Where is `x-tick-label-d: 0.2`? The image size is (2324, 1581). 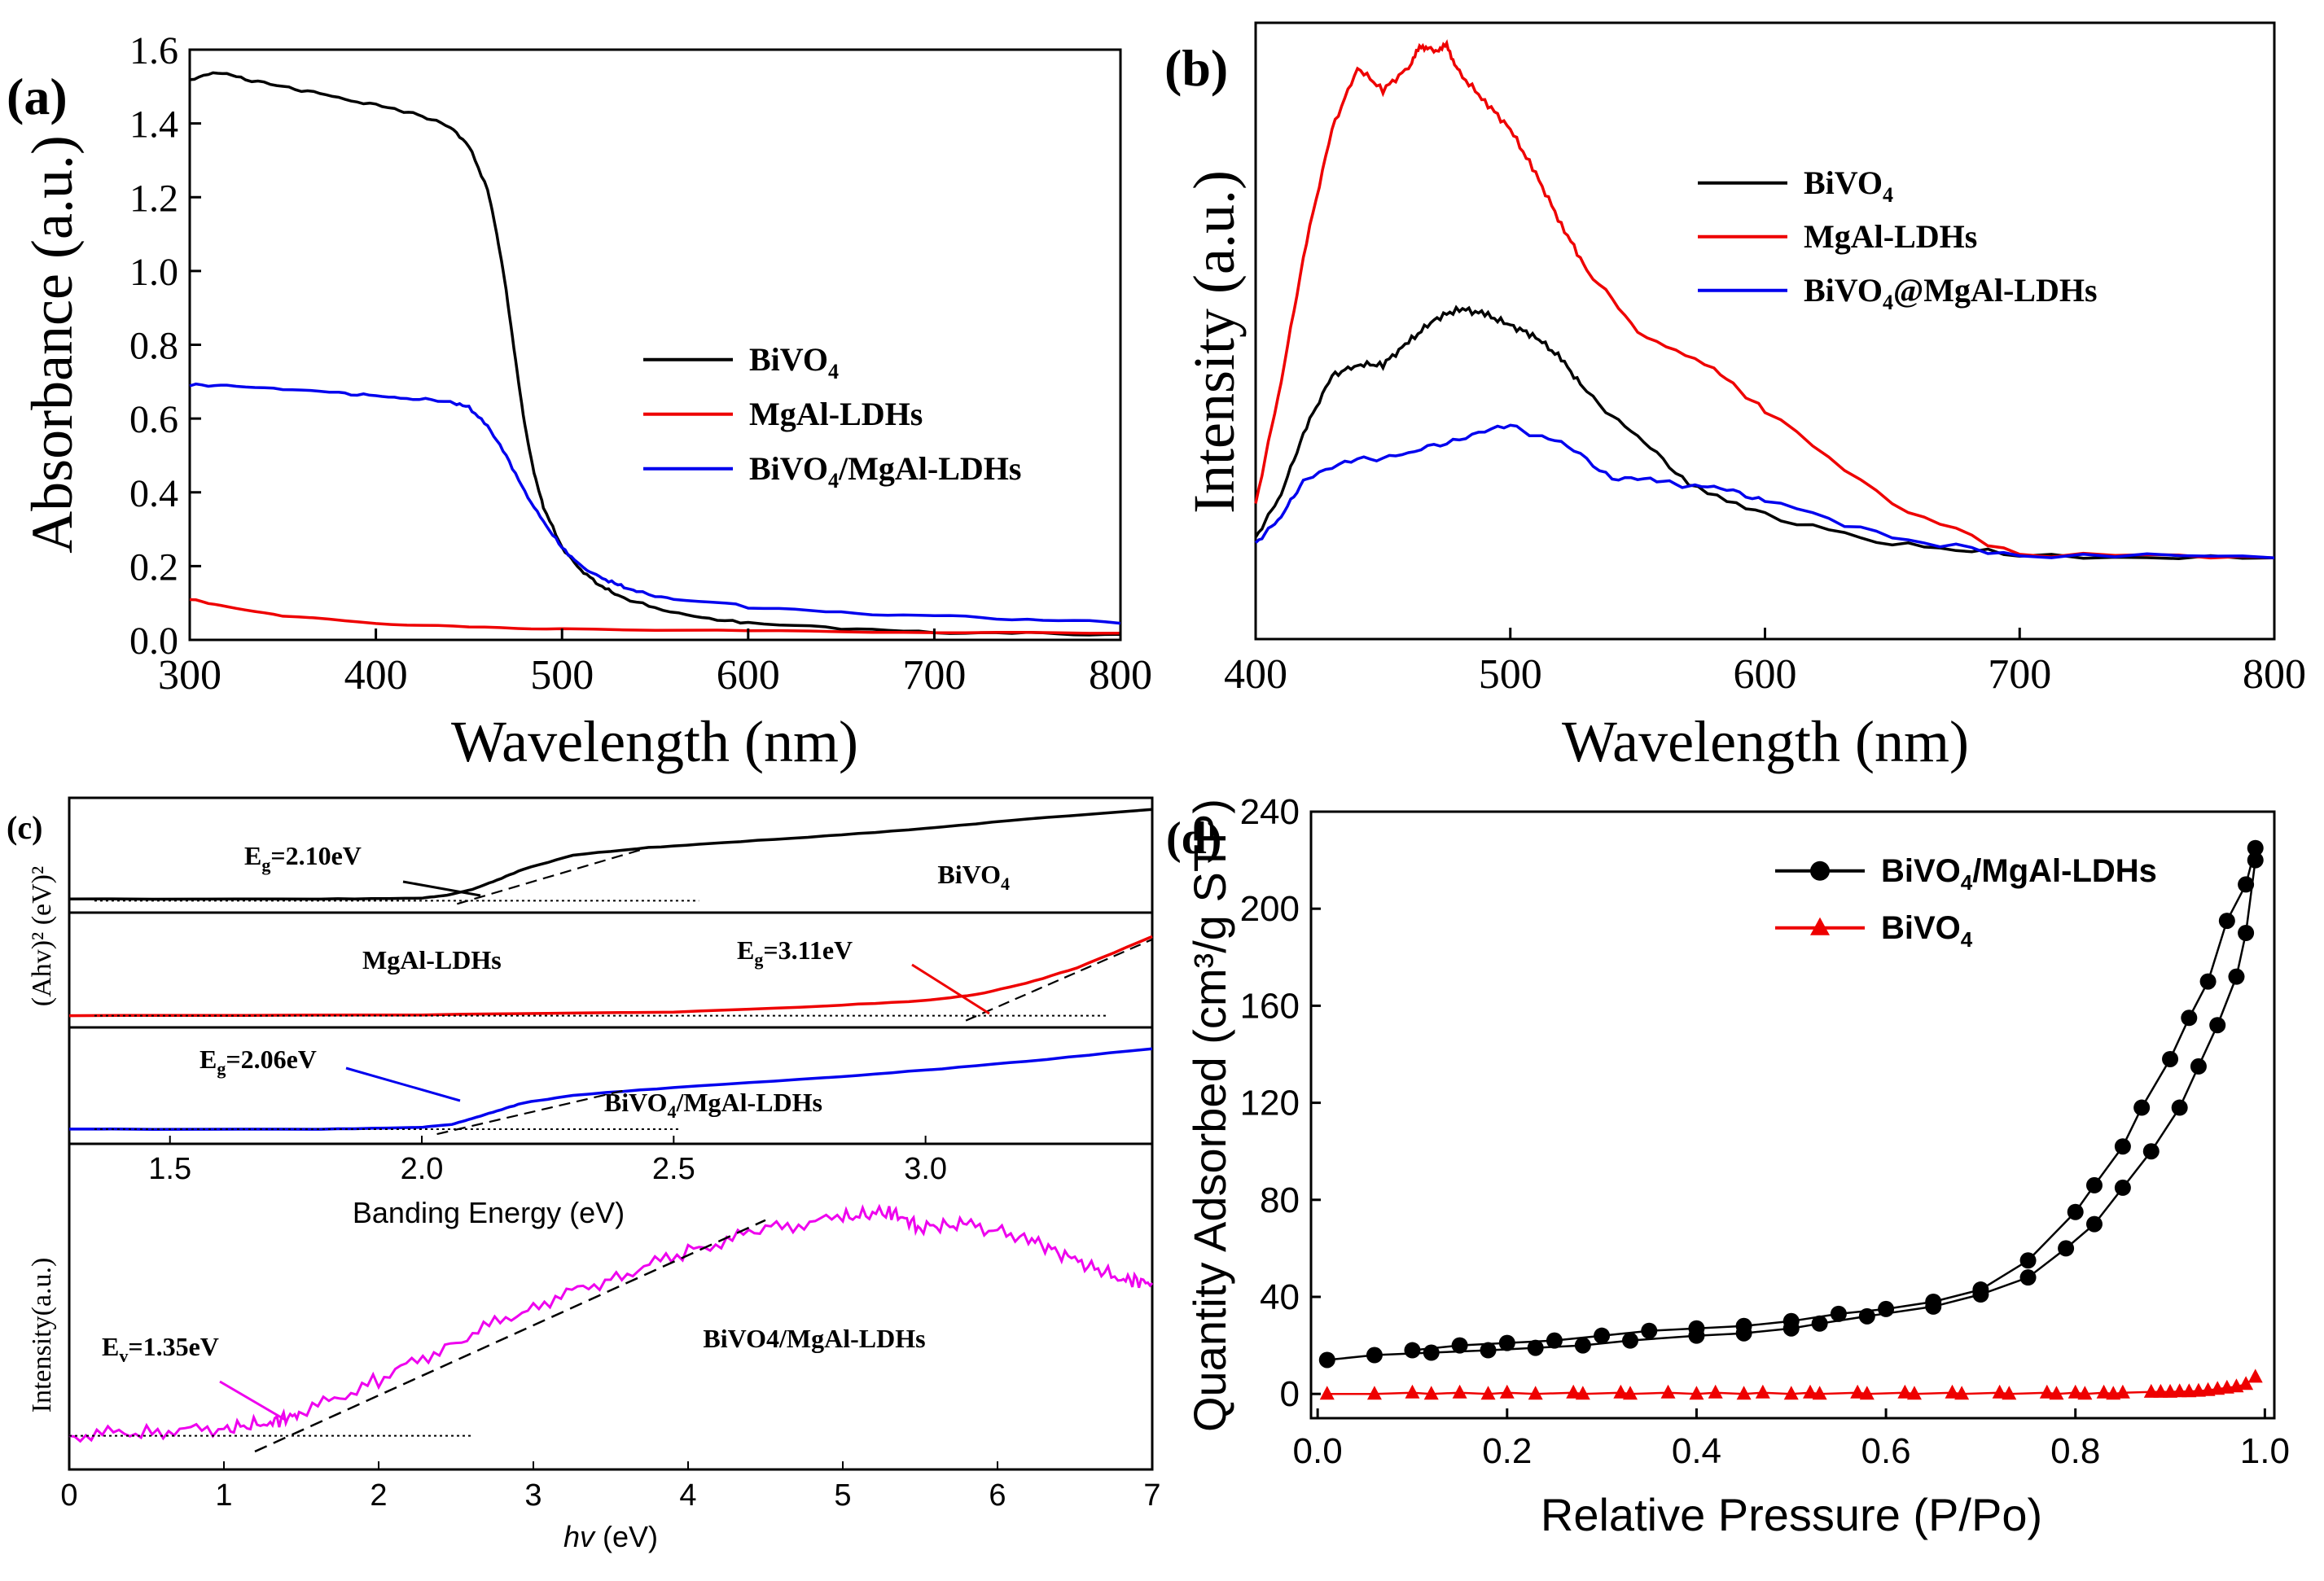
x-tick-label-d: 0.2 is located at coordinates (1507, 1451).